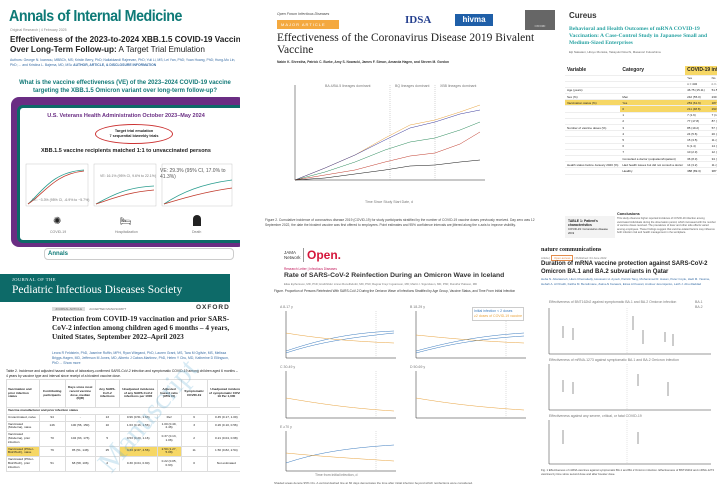 The width and height of the screenshot is (717, 492). I want to click on table-cell: 70, so click(52, 439).